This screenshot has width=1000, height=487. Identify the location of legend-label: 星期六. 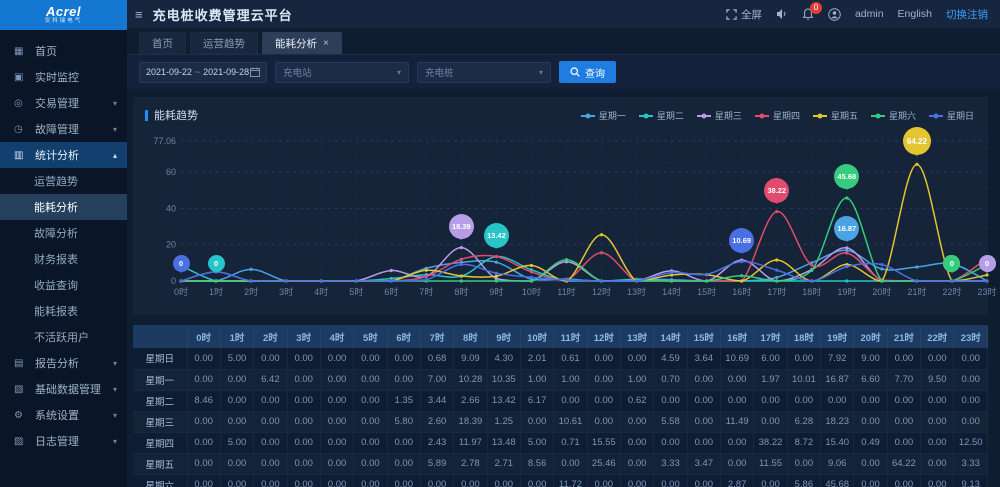
(902, 116).